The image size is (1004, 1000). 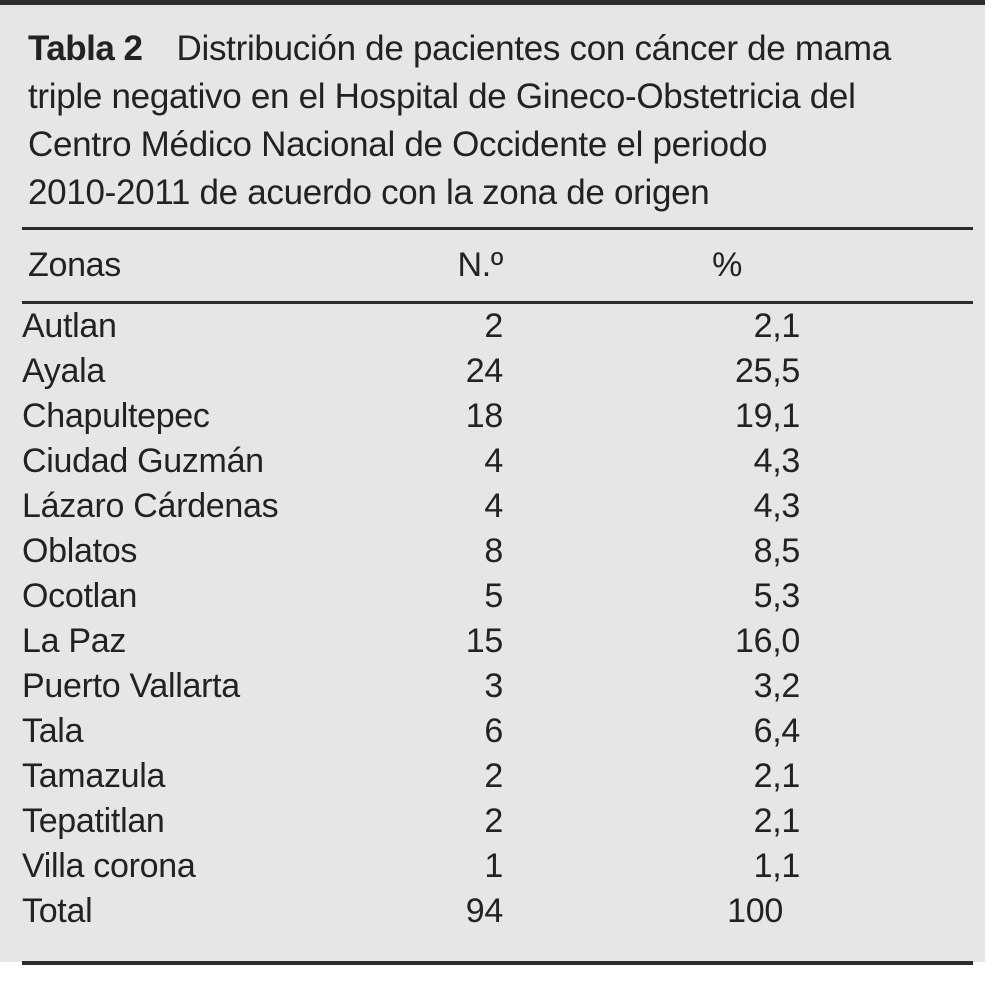 I want to click on table-row: Chapultepec 18 19,1, so click(x=497, y=416).